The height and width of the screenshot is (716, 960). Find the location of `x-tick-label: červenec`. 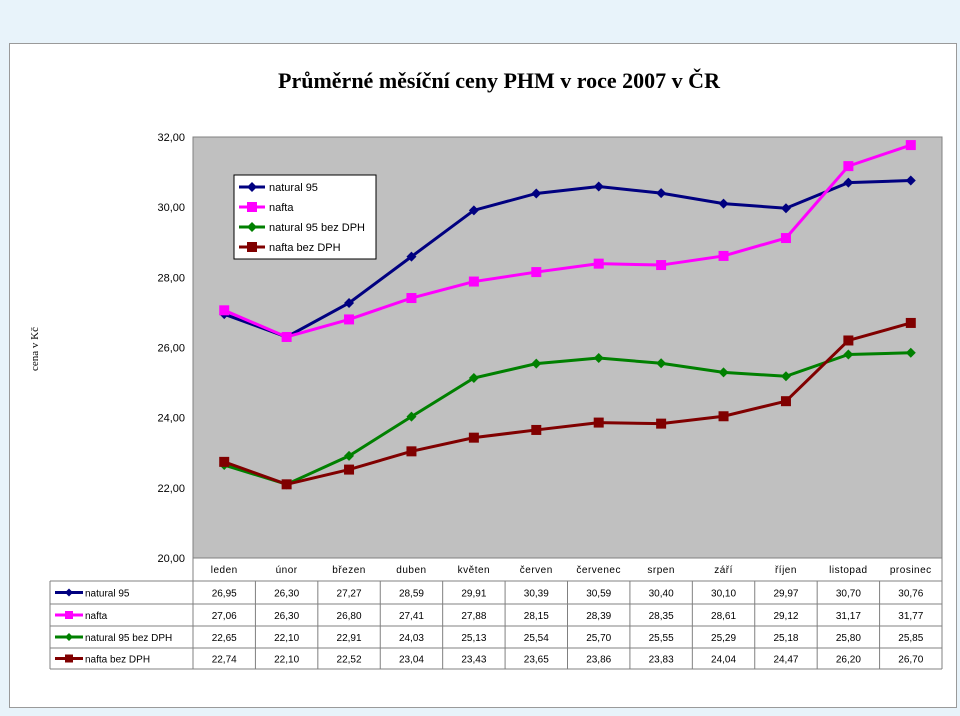

x-tick-label: červenec is located at coordinates (598, 570).